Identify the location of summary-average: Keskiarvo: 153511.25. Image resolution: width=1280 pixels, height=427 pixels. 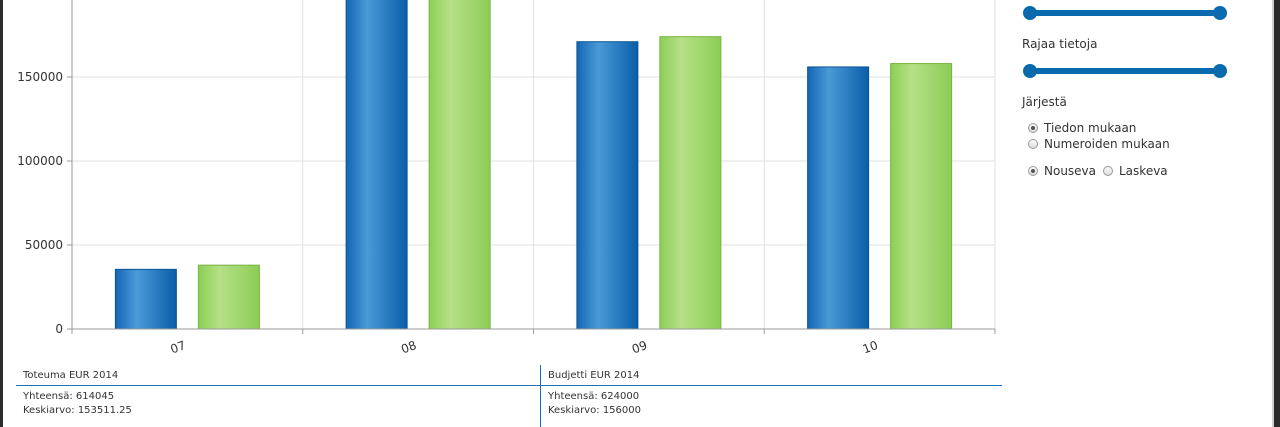
(77, 410).